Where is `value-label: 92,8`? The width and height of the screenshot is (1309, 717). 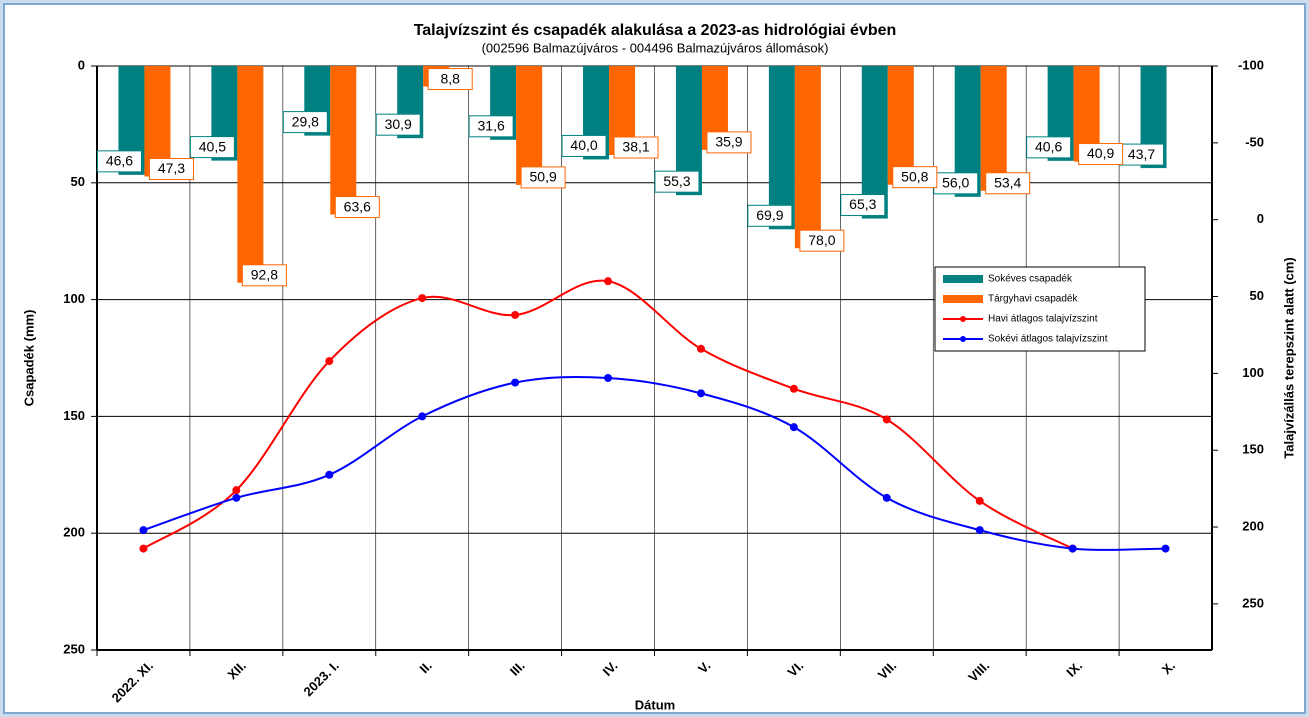
value-label: 92,8 is located at coordinates (264, 274).